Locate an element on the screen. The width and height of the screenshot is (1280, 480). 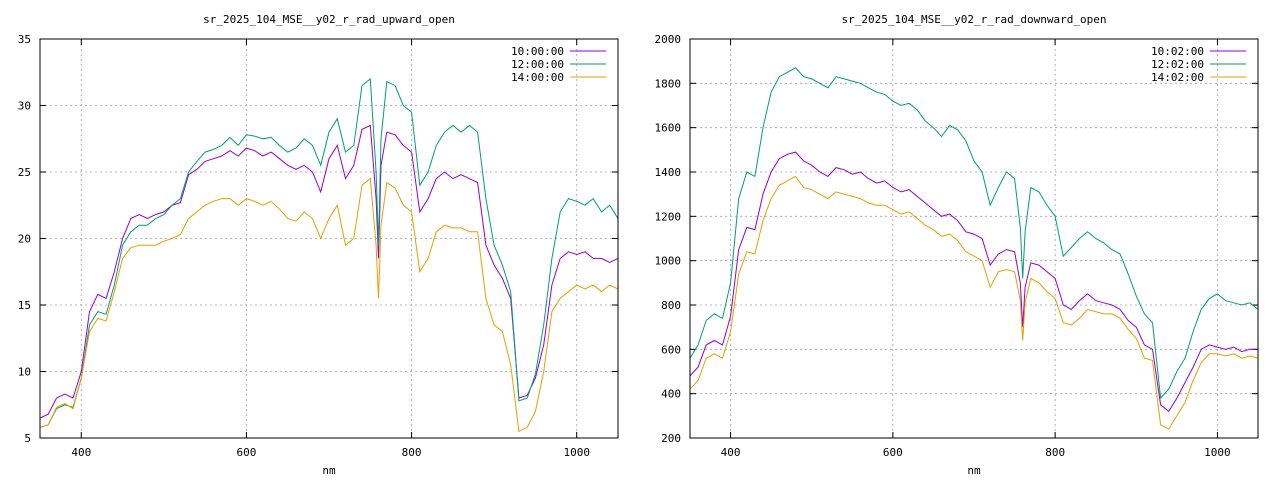
y-tick-label: 35 is located at coordinates (24, 39).